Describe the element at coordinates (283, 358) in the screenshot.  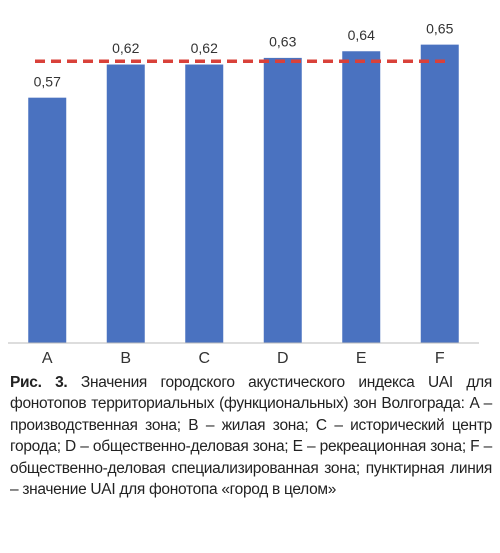
I see `x-tick-label: D` at that location.